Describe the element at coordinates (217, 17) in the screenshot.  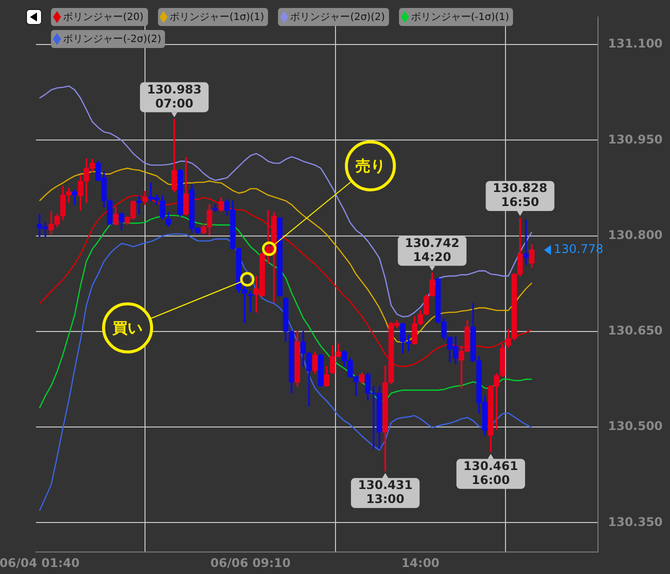
I see `legend-label: ボリンジャー(1σ)(1)` at that location.